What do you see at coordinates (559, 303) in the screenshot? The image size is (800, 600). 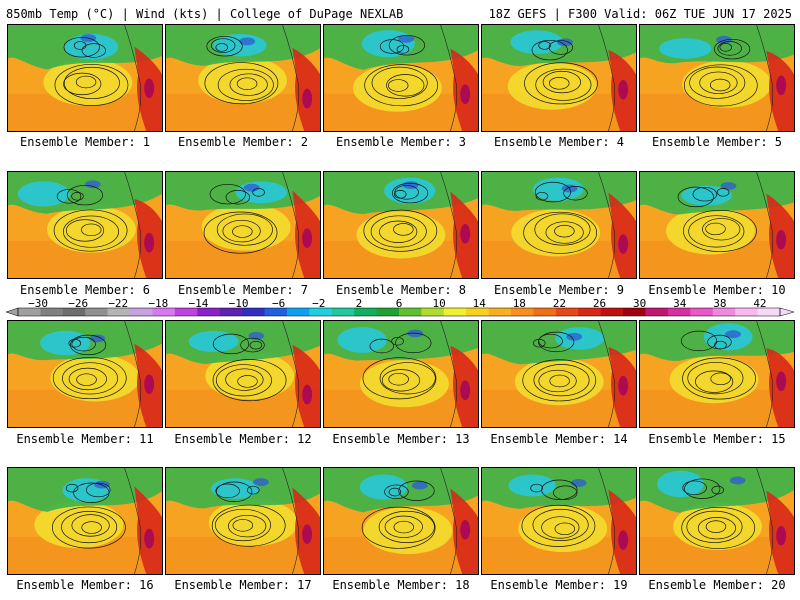 I see `colorbar-tick-label: 22` at bounding box center [559, 303].